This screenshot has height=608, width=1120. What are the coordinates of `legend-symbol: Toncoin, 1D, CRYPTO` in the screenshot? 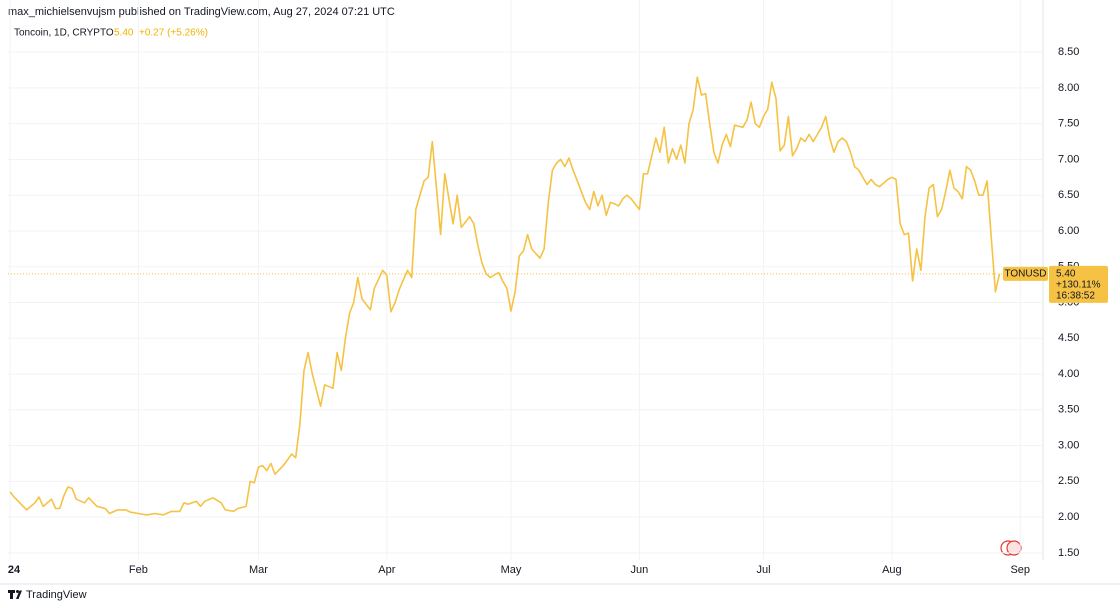 It's located at (64, 33).